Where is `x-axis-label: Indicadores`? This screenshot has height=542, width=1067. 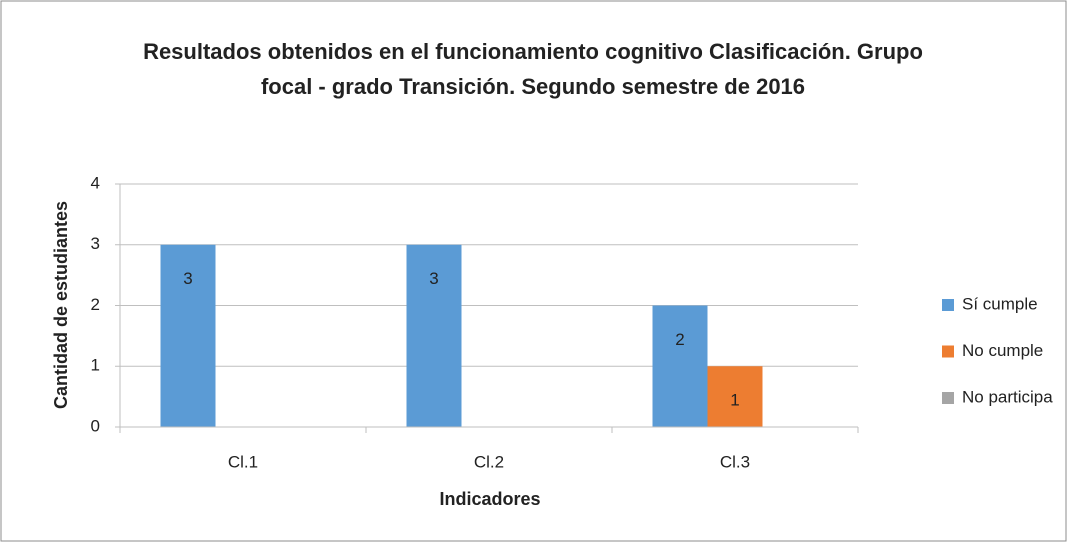
x-axis-label: Indicadores is located at coordinates (489, 499).